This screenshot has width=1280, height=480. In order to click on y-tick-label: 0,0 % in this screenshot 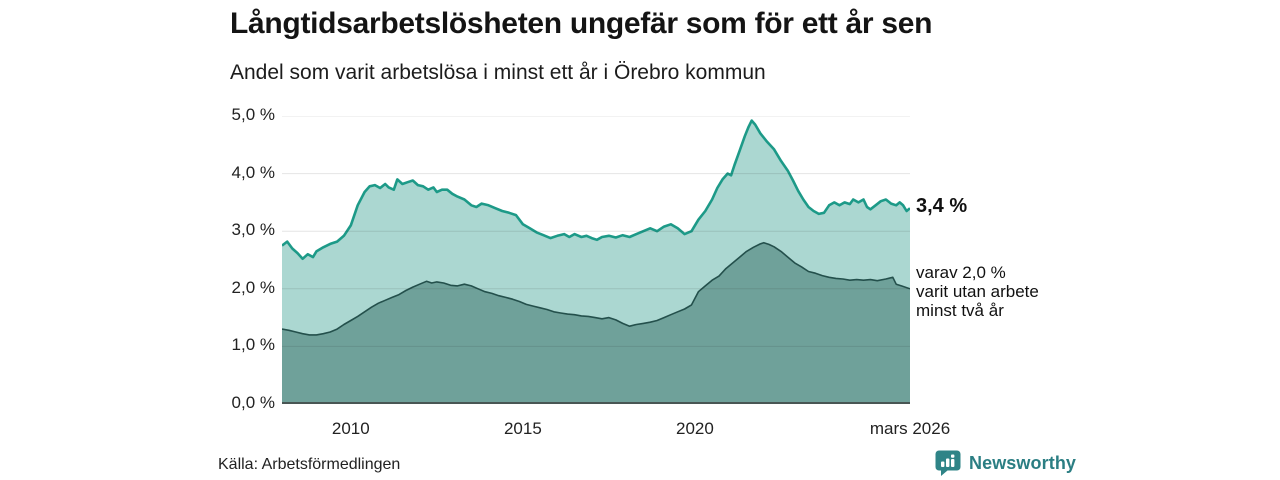, I will do `click(253, 402)`.